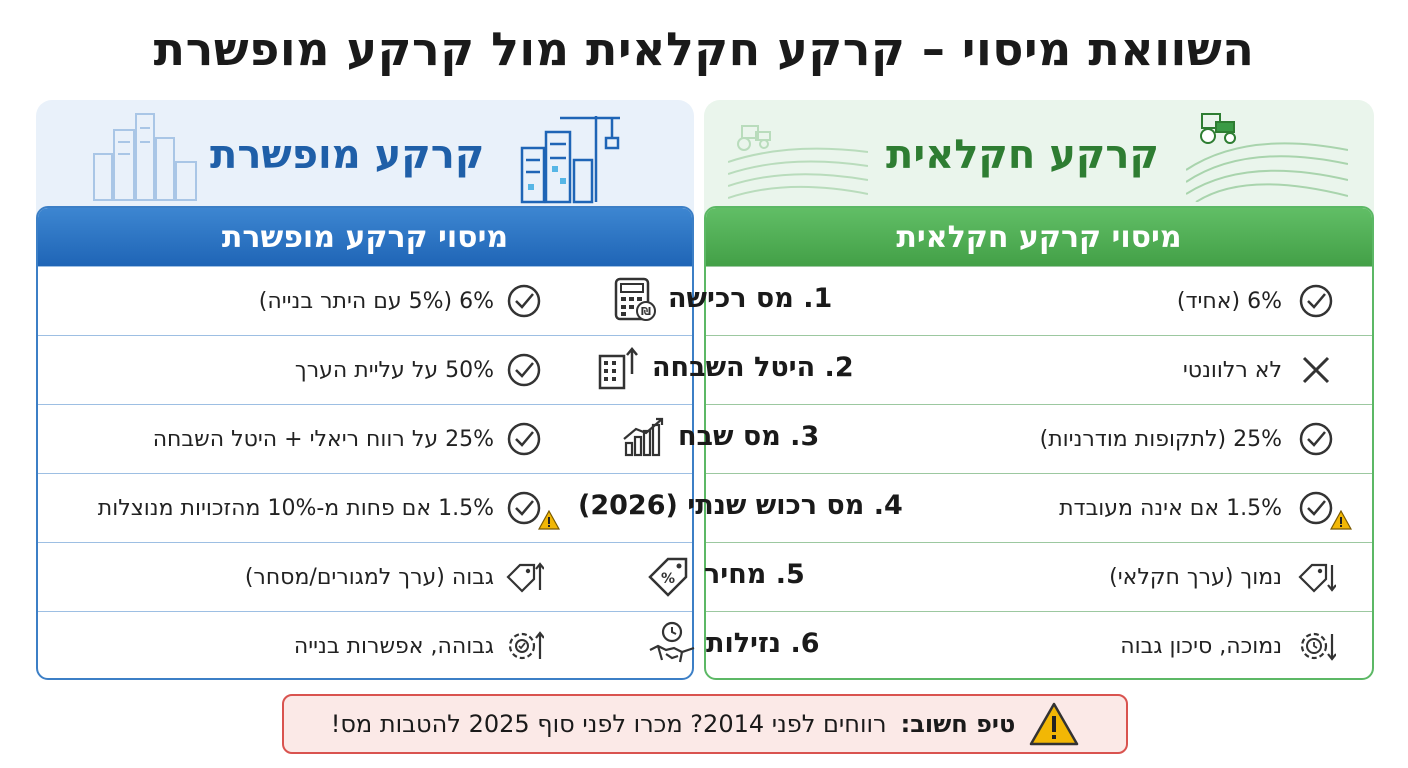 The image size is (1408, 768). I want to click on building-arrow-icon, so click(618, 367).